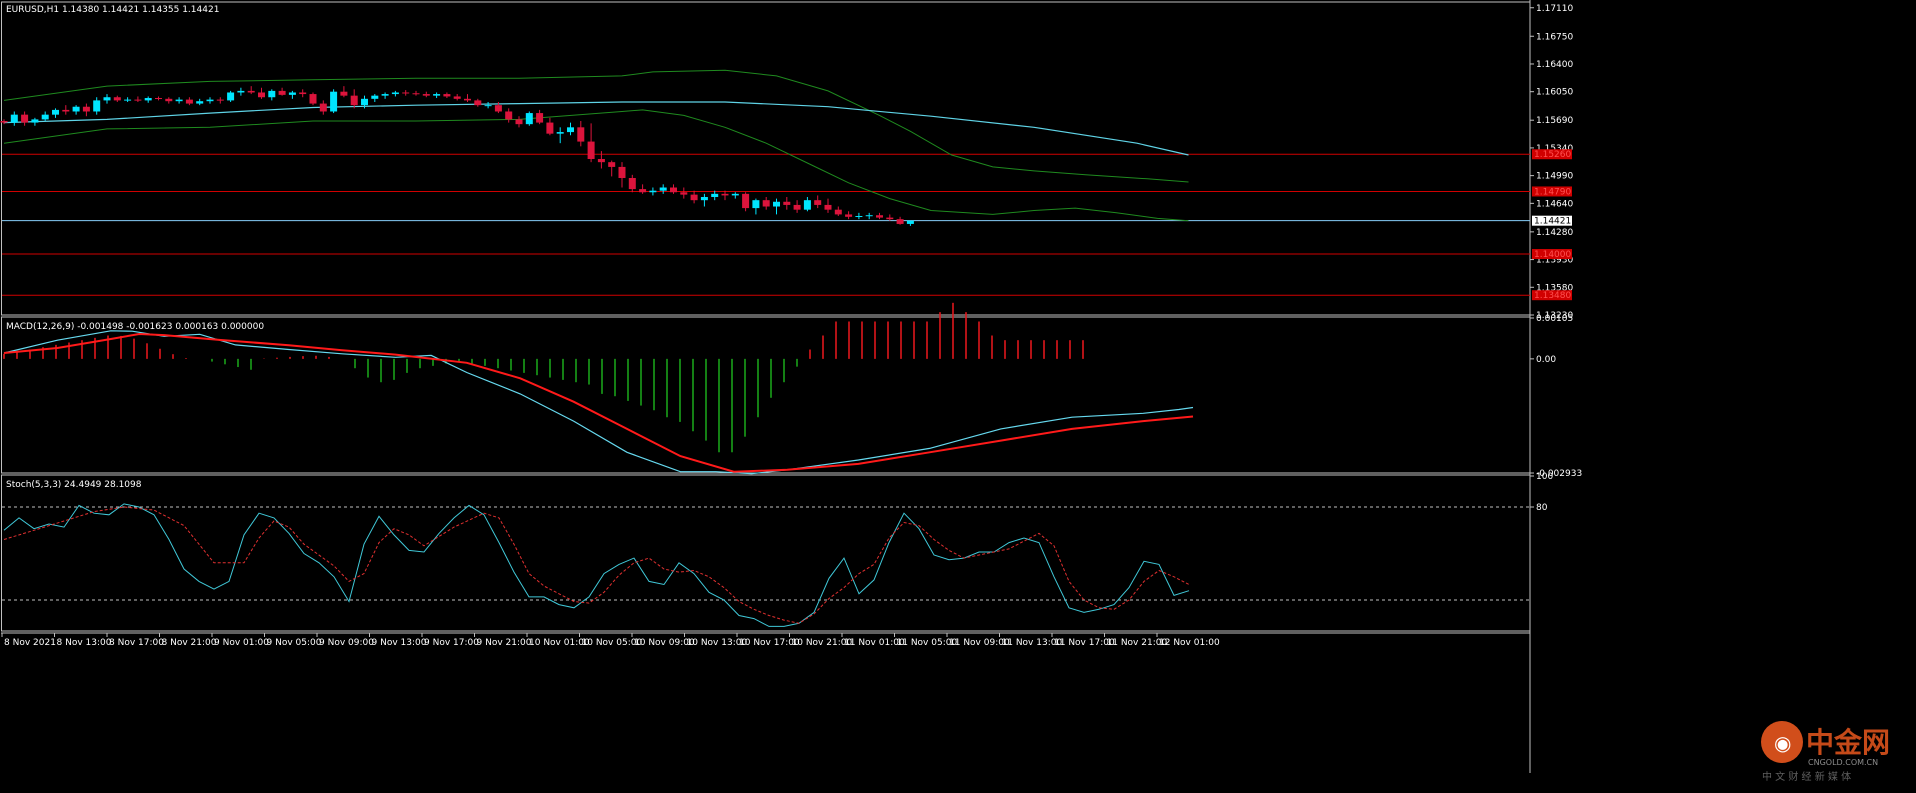 This screenshot has height=793, width=1916. What do you see at coordinates (399, 643) in the screenshot?
I see `time-axis-label: 9 Nov 13:00` at bounding box center [399, 643].